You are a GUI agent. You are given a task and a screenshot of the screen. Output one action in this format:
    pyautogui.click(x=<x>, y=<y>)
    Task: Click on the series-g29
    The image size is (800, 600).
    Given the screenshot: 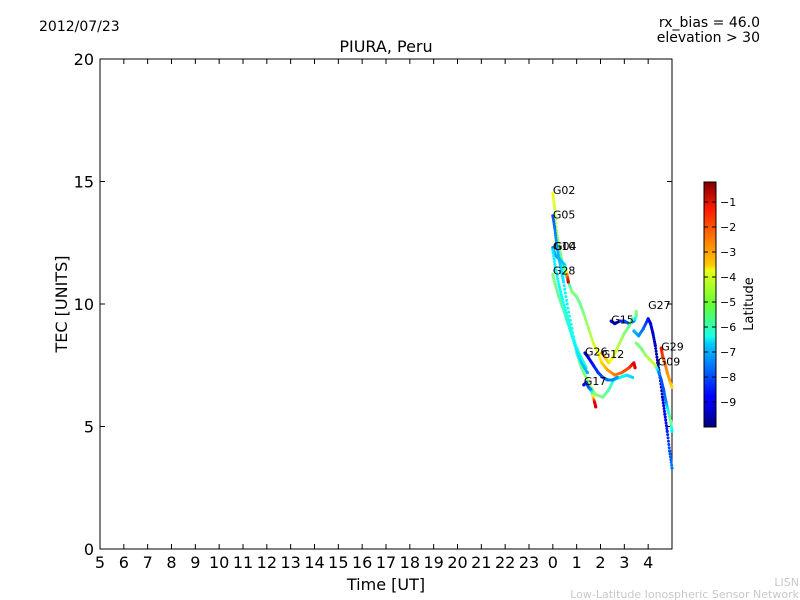 What is the action you would take?
    pyautogui.click(x=666, y=367)
    